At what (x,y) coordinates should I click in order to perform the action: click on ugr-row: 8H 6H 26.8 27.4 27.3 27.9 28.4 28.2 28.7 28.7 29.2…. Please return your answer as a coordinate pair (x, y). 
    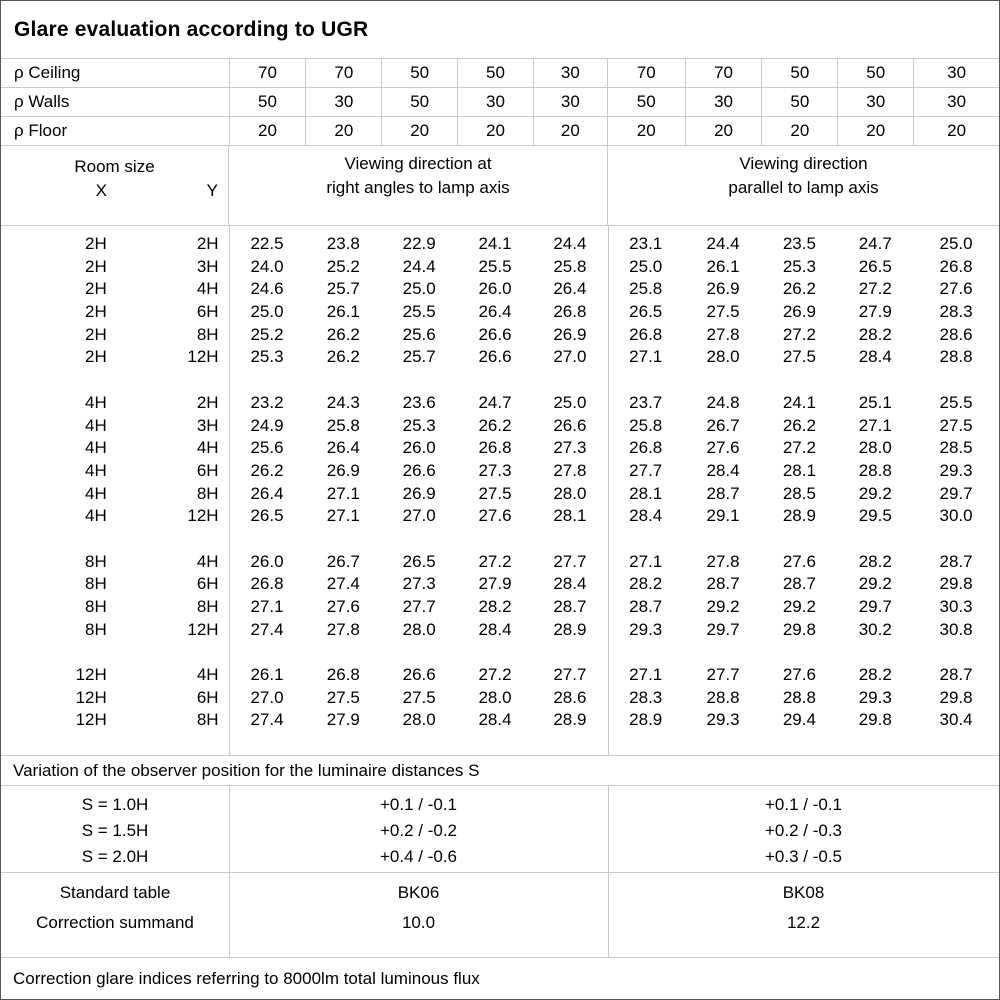
    Looking at the image, I should click on (500, 584).